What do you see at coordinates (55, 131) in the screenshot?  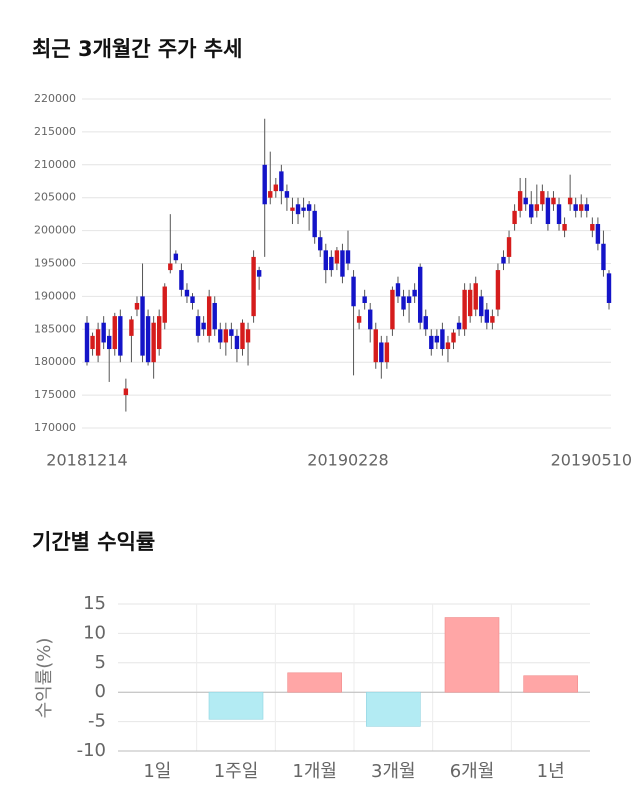 I see `y-tick-label: 215000` at bounding box center [55, 131].